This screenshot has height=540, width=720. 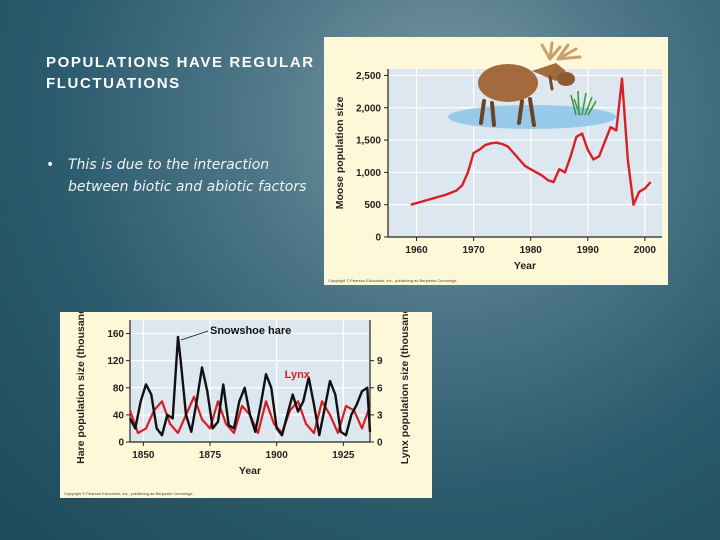 What do you see at coordinates (405, 388) in the screenshot?
I see `lynx-y-axis-label: Lynx population size (thousands)` at bounding box center [405, 388].